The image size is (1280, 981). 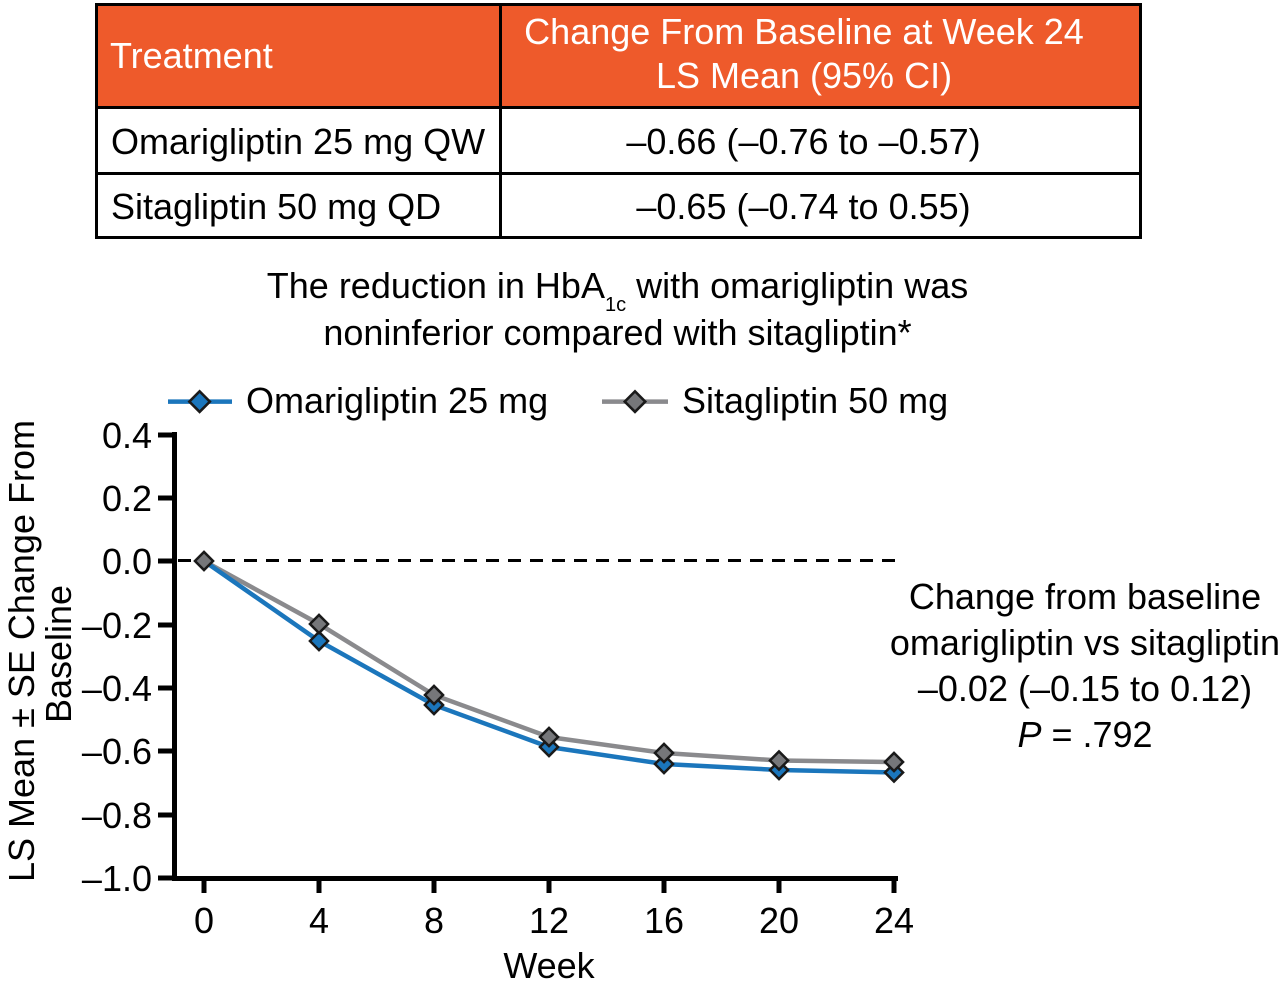 What do you see at coordinates (117, 625) in the screenshot?
I see `svg-text: –0.2` at bounding box center [117, 625].